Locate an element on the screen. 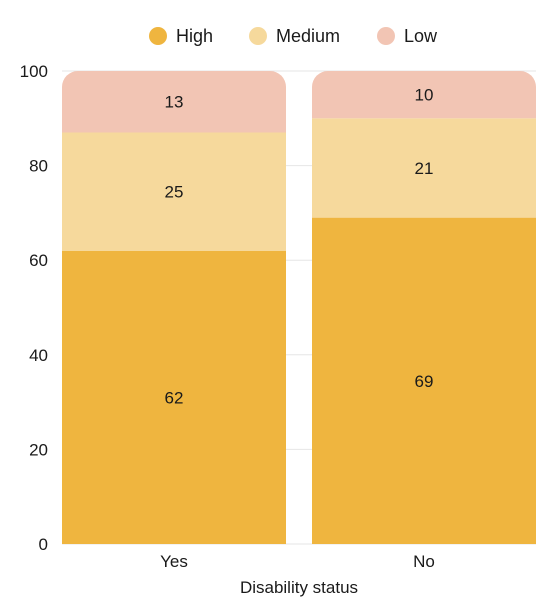 This screenshot has width=554, height=616. bar-segment-yes-low is located at coordinates (174, 102).